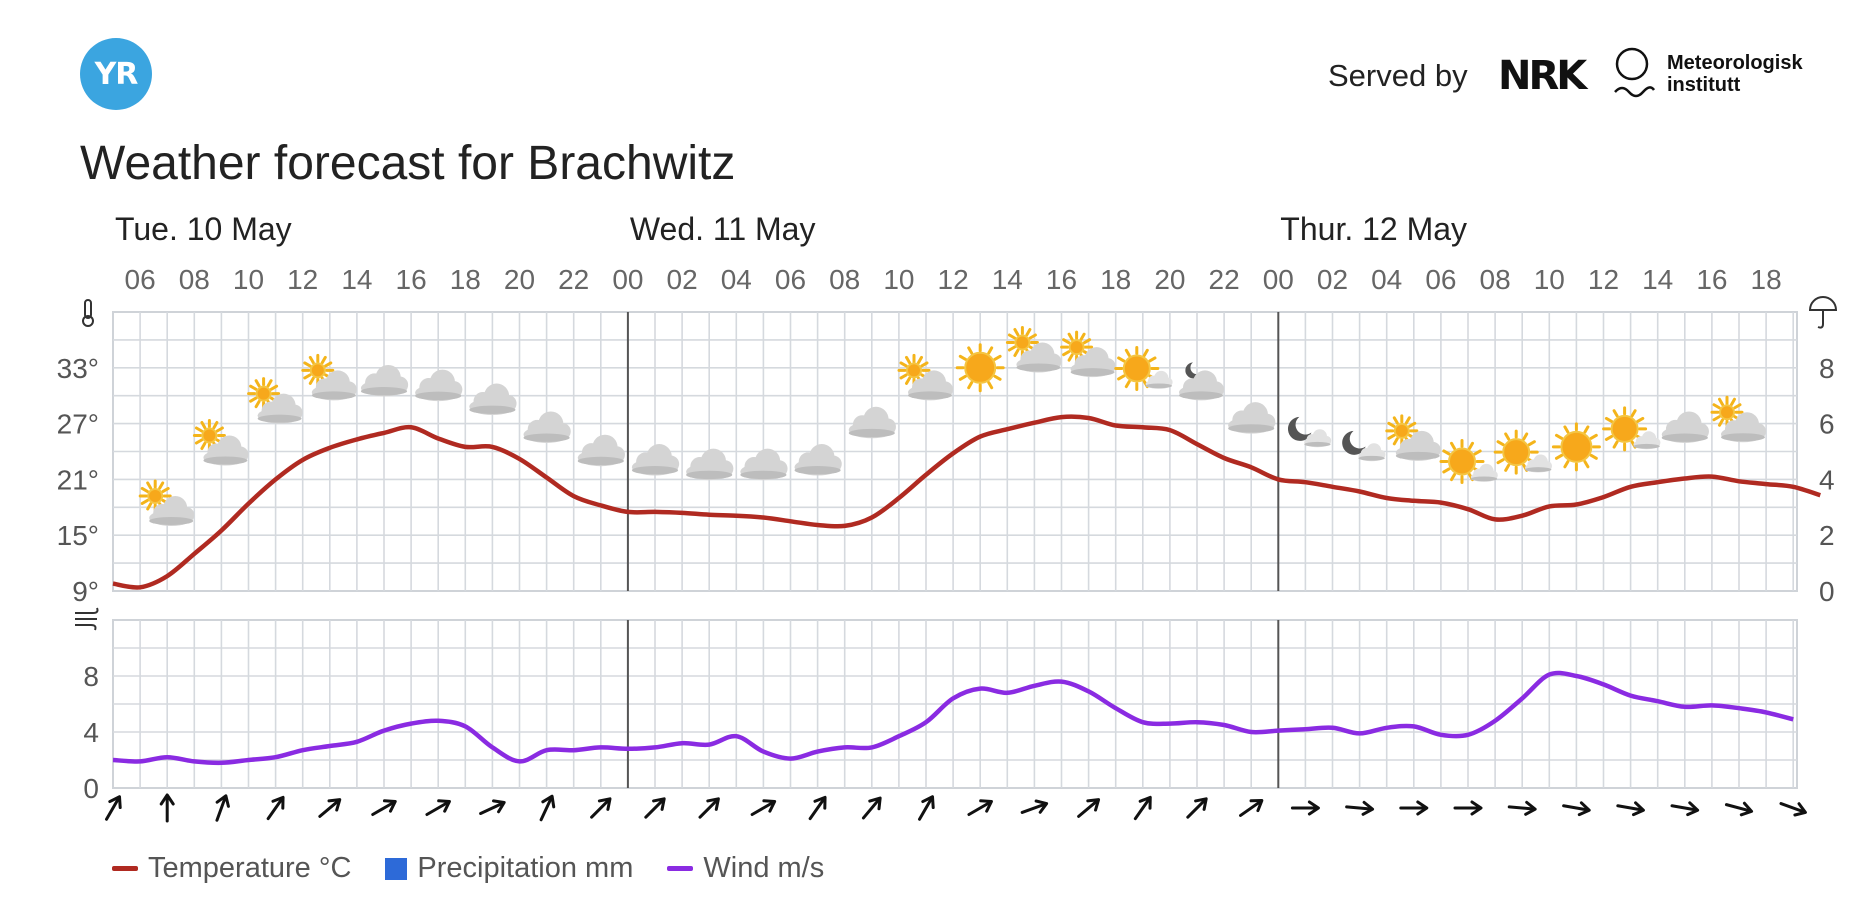 The image size is (1872, 922). I want to click on legend-item-temperature: Temperature °C, so click(231, 868).